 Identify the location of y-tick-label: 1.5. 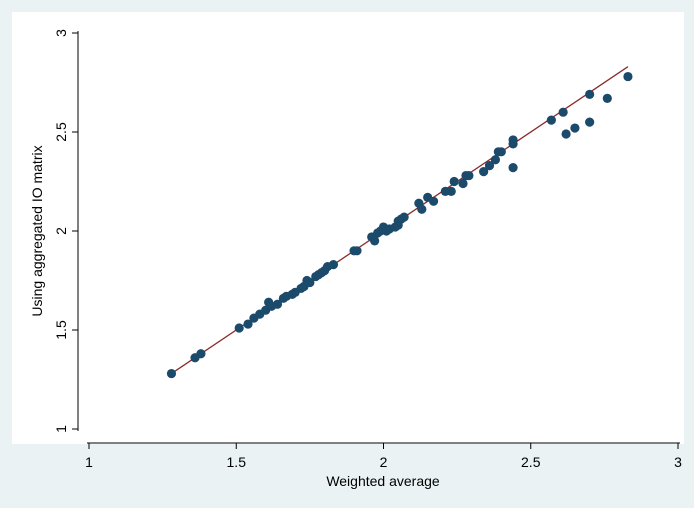
(61, 330).